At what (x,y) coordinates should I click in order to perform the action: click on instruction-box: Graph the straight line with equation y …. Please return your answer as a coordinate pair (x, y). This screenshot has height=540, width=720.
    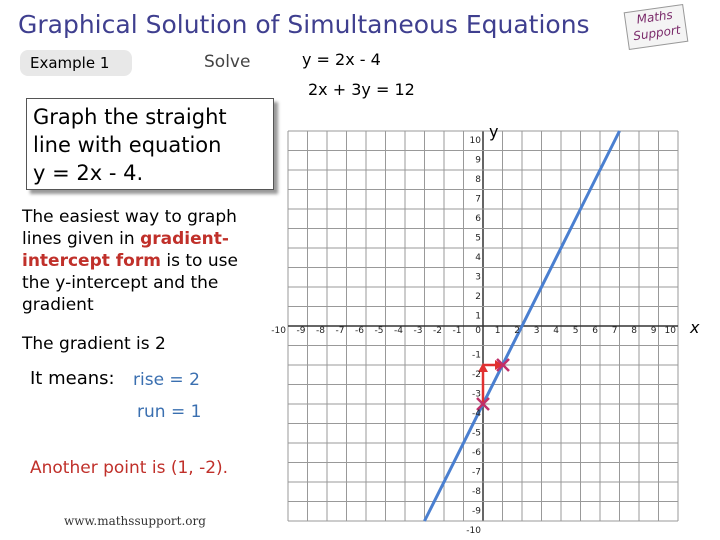
    Looking at the image, I should click on (150, 144).